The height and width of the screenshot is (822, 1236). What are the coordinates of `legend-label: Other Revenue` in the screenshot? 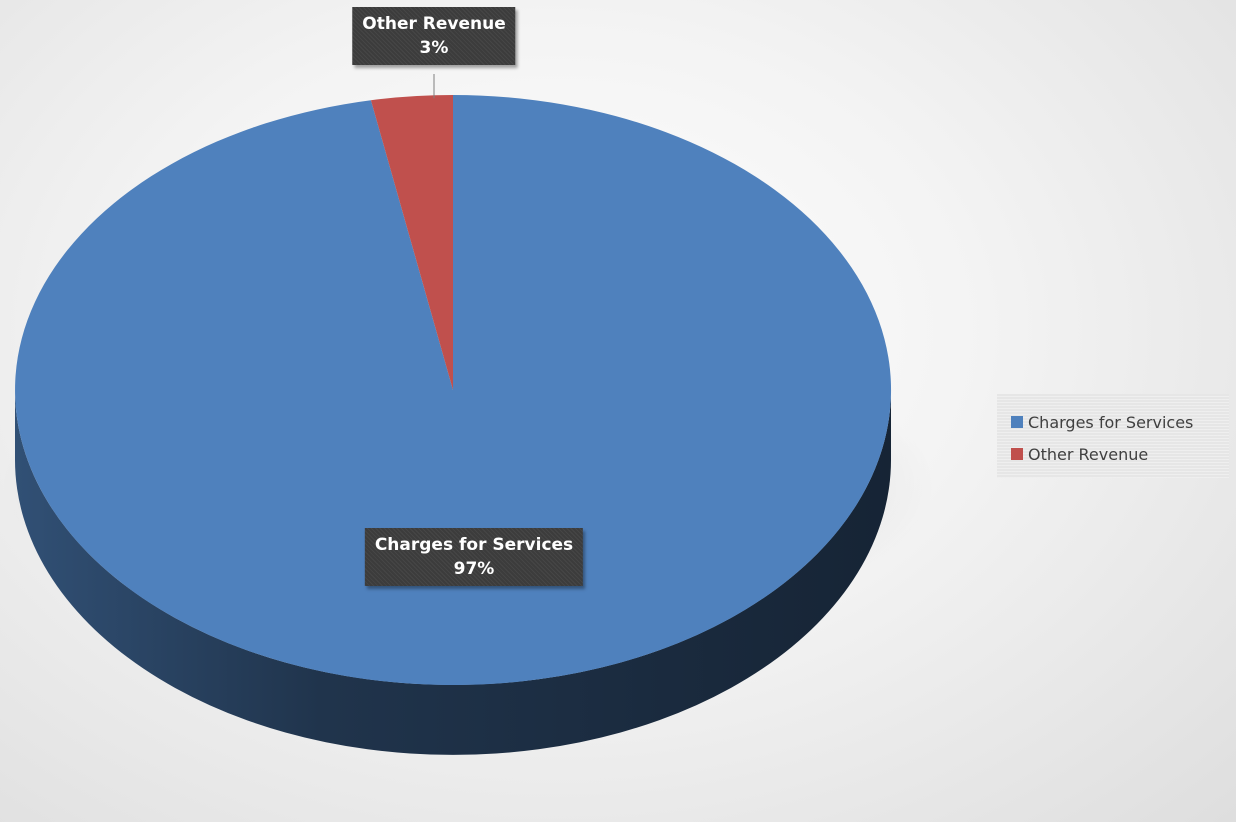 It's located at (1088, 454).